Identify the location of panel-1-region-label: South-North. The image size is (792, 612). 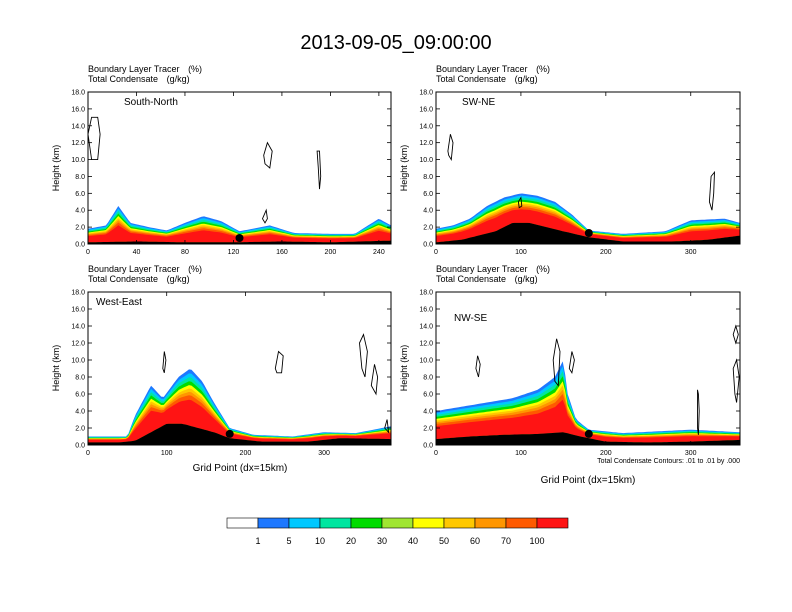
(151, 102).